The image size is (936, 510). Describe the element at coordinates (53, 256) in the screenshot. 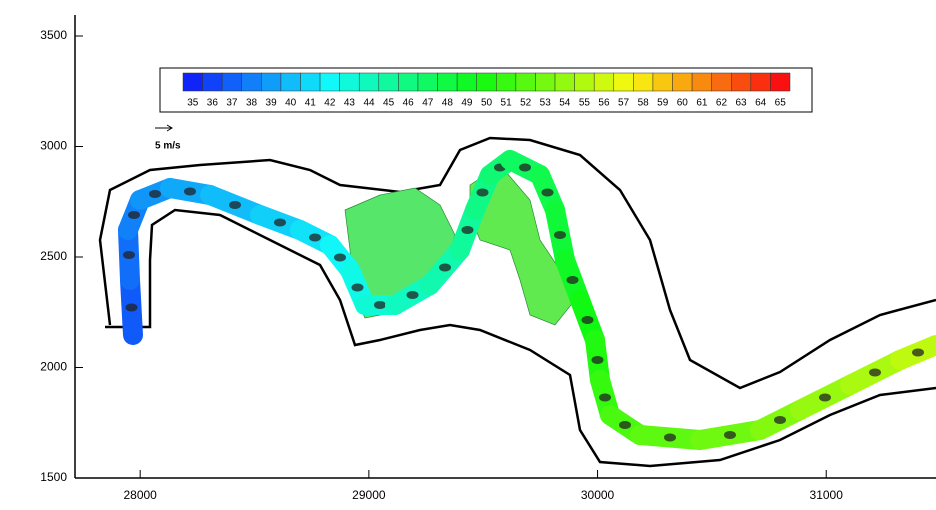

I see `y-tick-label: 2500` at that location.